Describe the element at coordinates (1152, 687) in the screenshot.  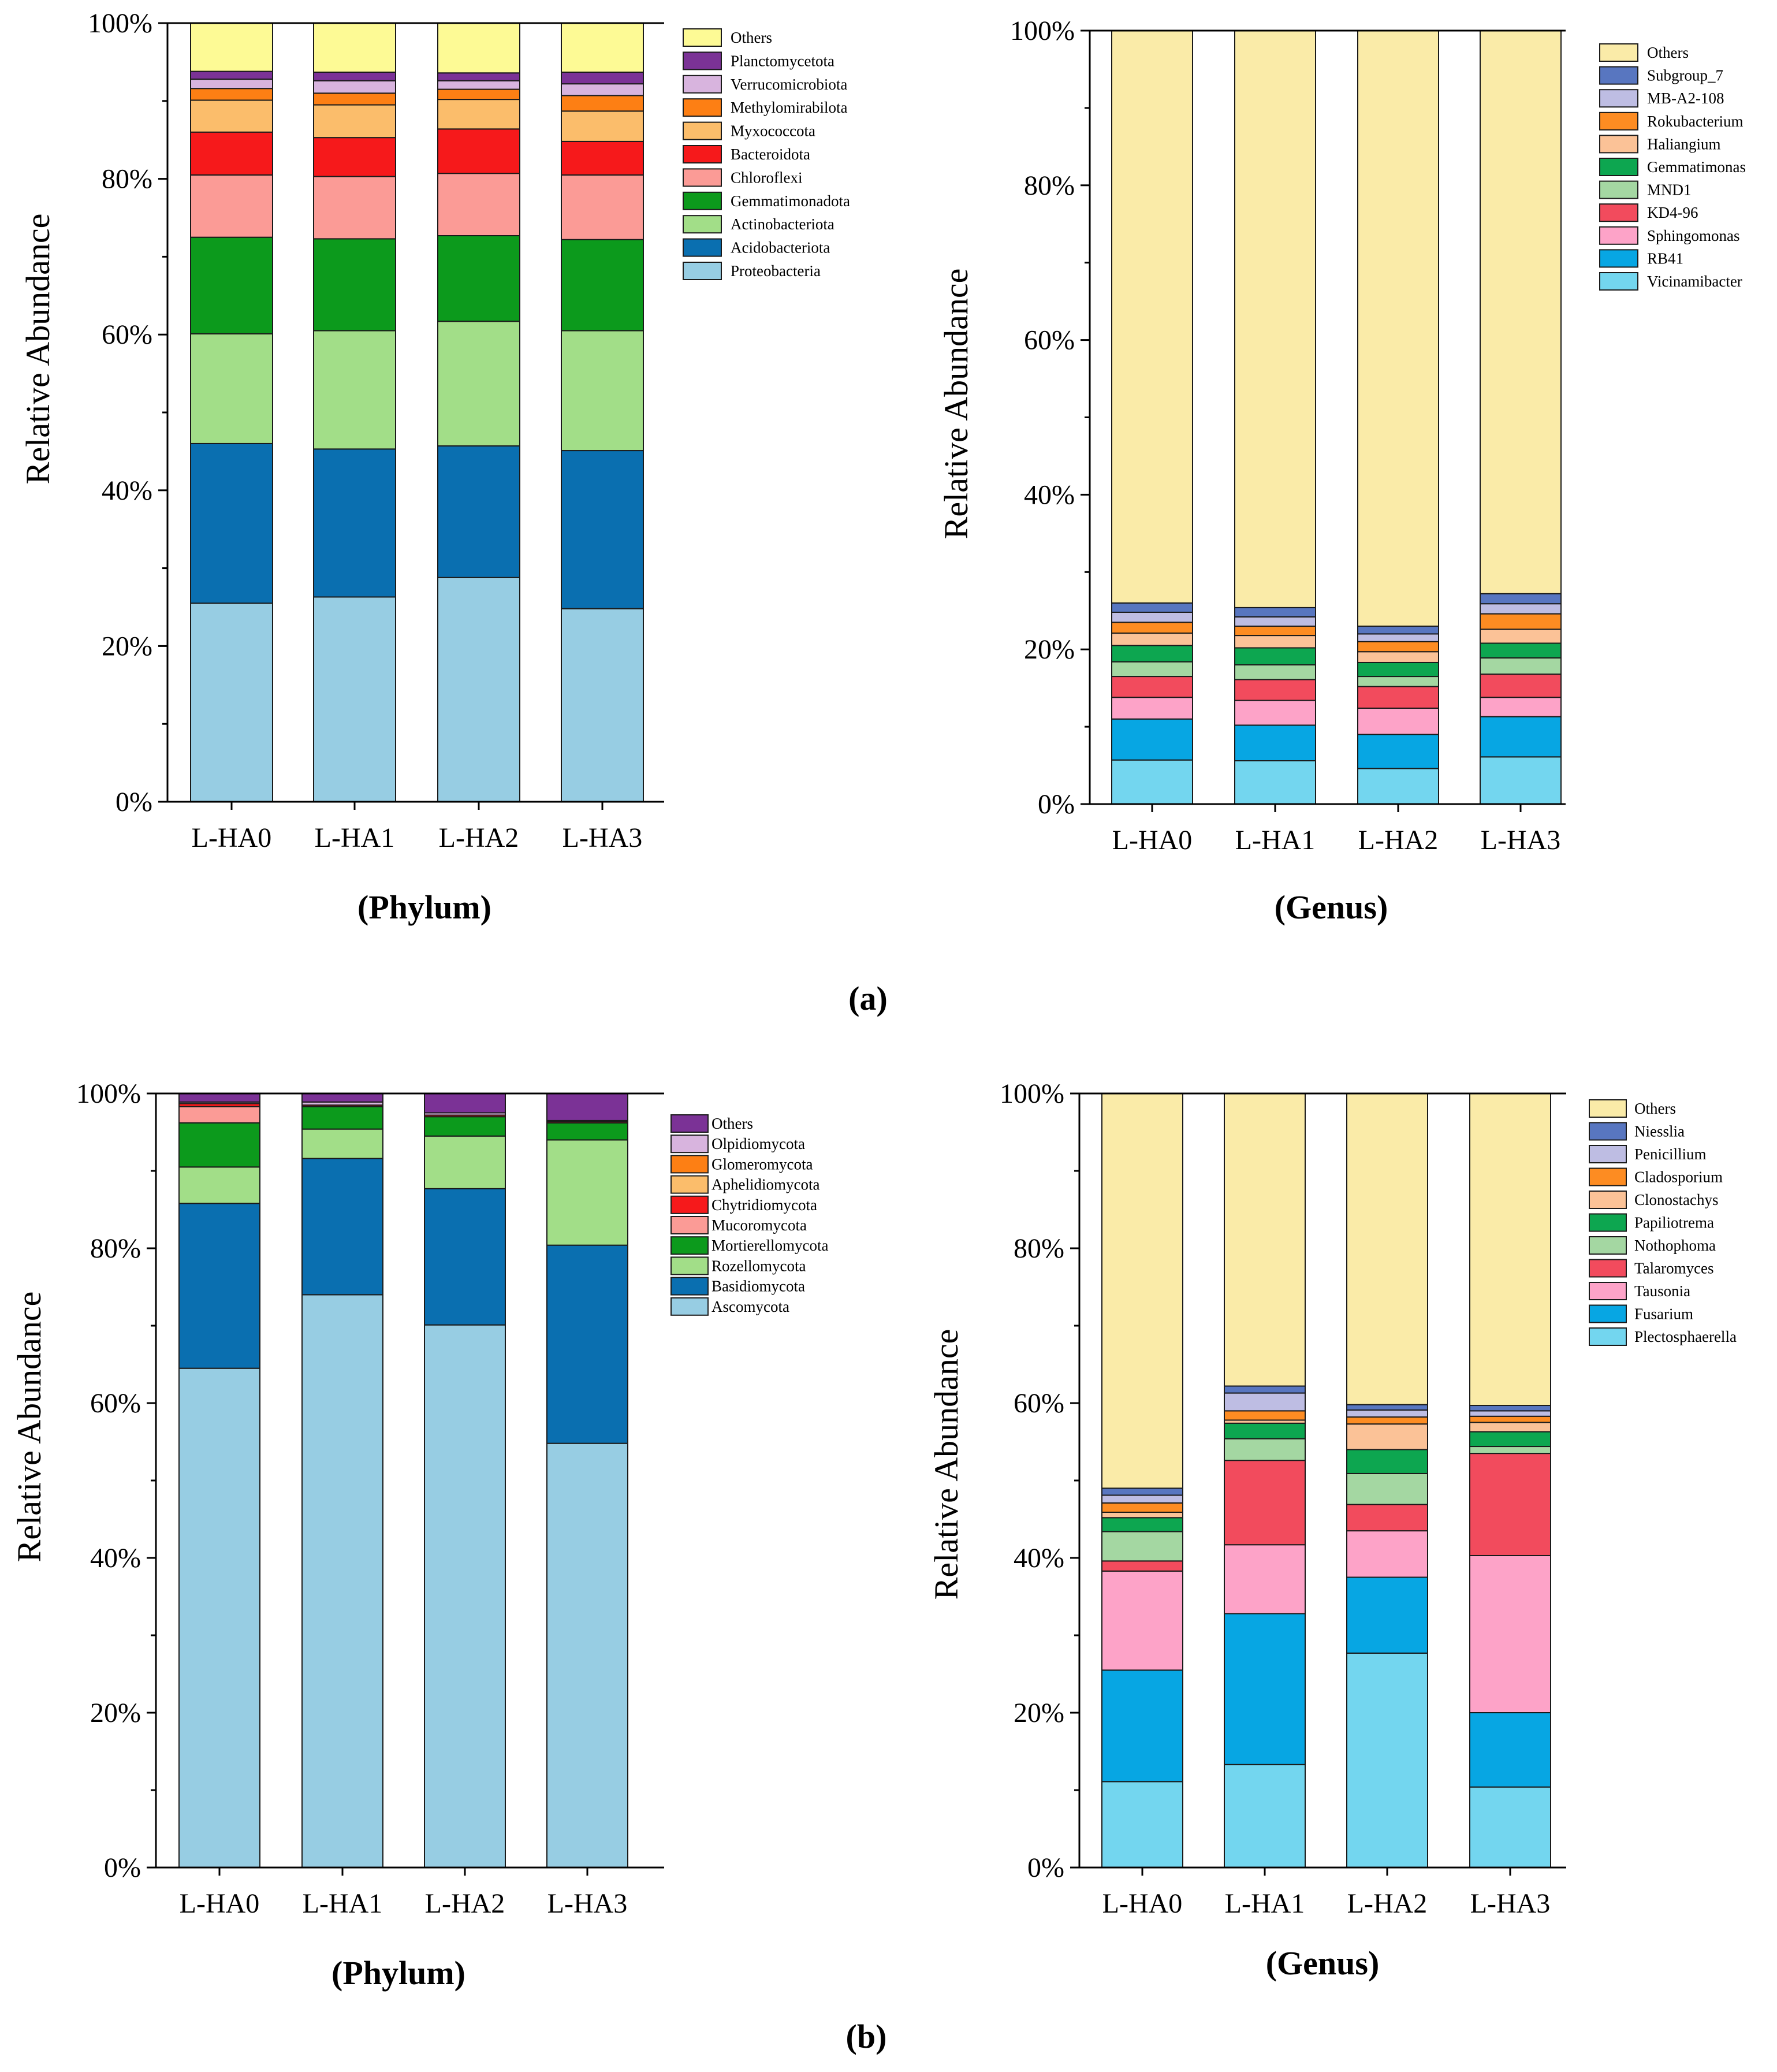
I see `bar-segment-kd4-96-l-ha0` at that location.